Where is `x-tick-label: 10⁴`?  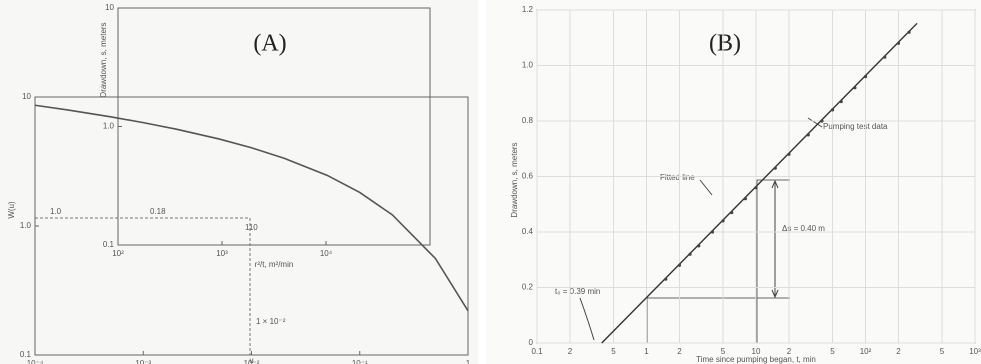
x-tick-label: 10⁴ is located at coordinates (326, 253).